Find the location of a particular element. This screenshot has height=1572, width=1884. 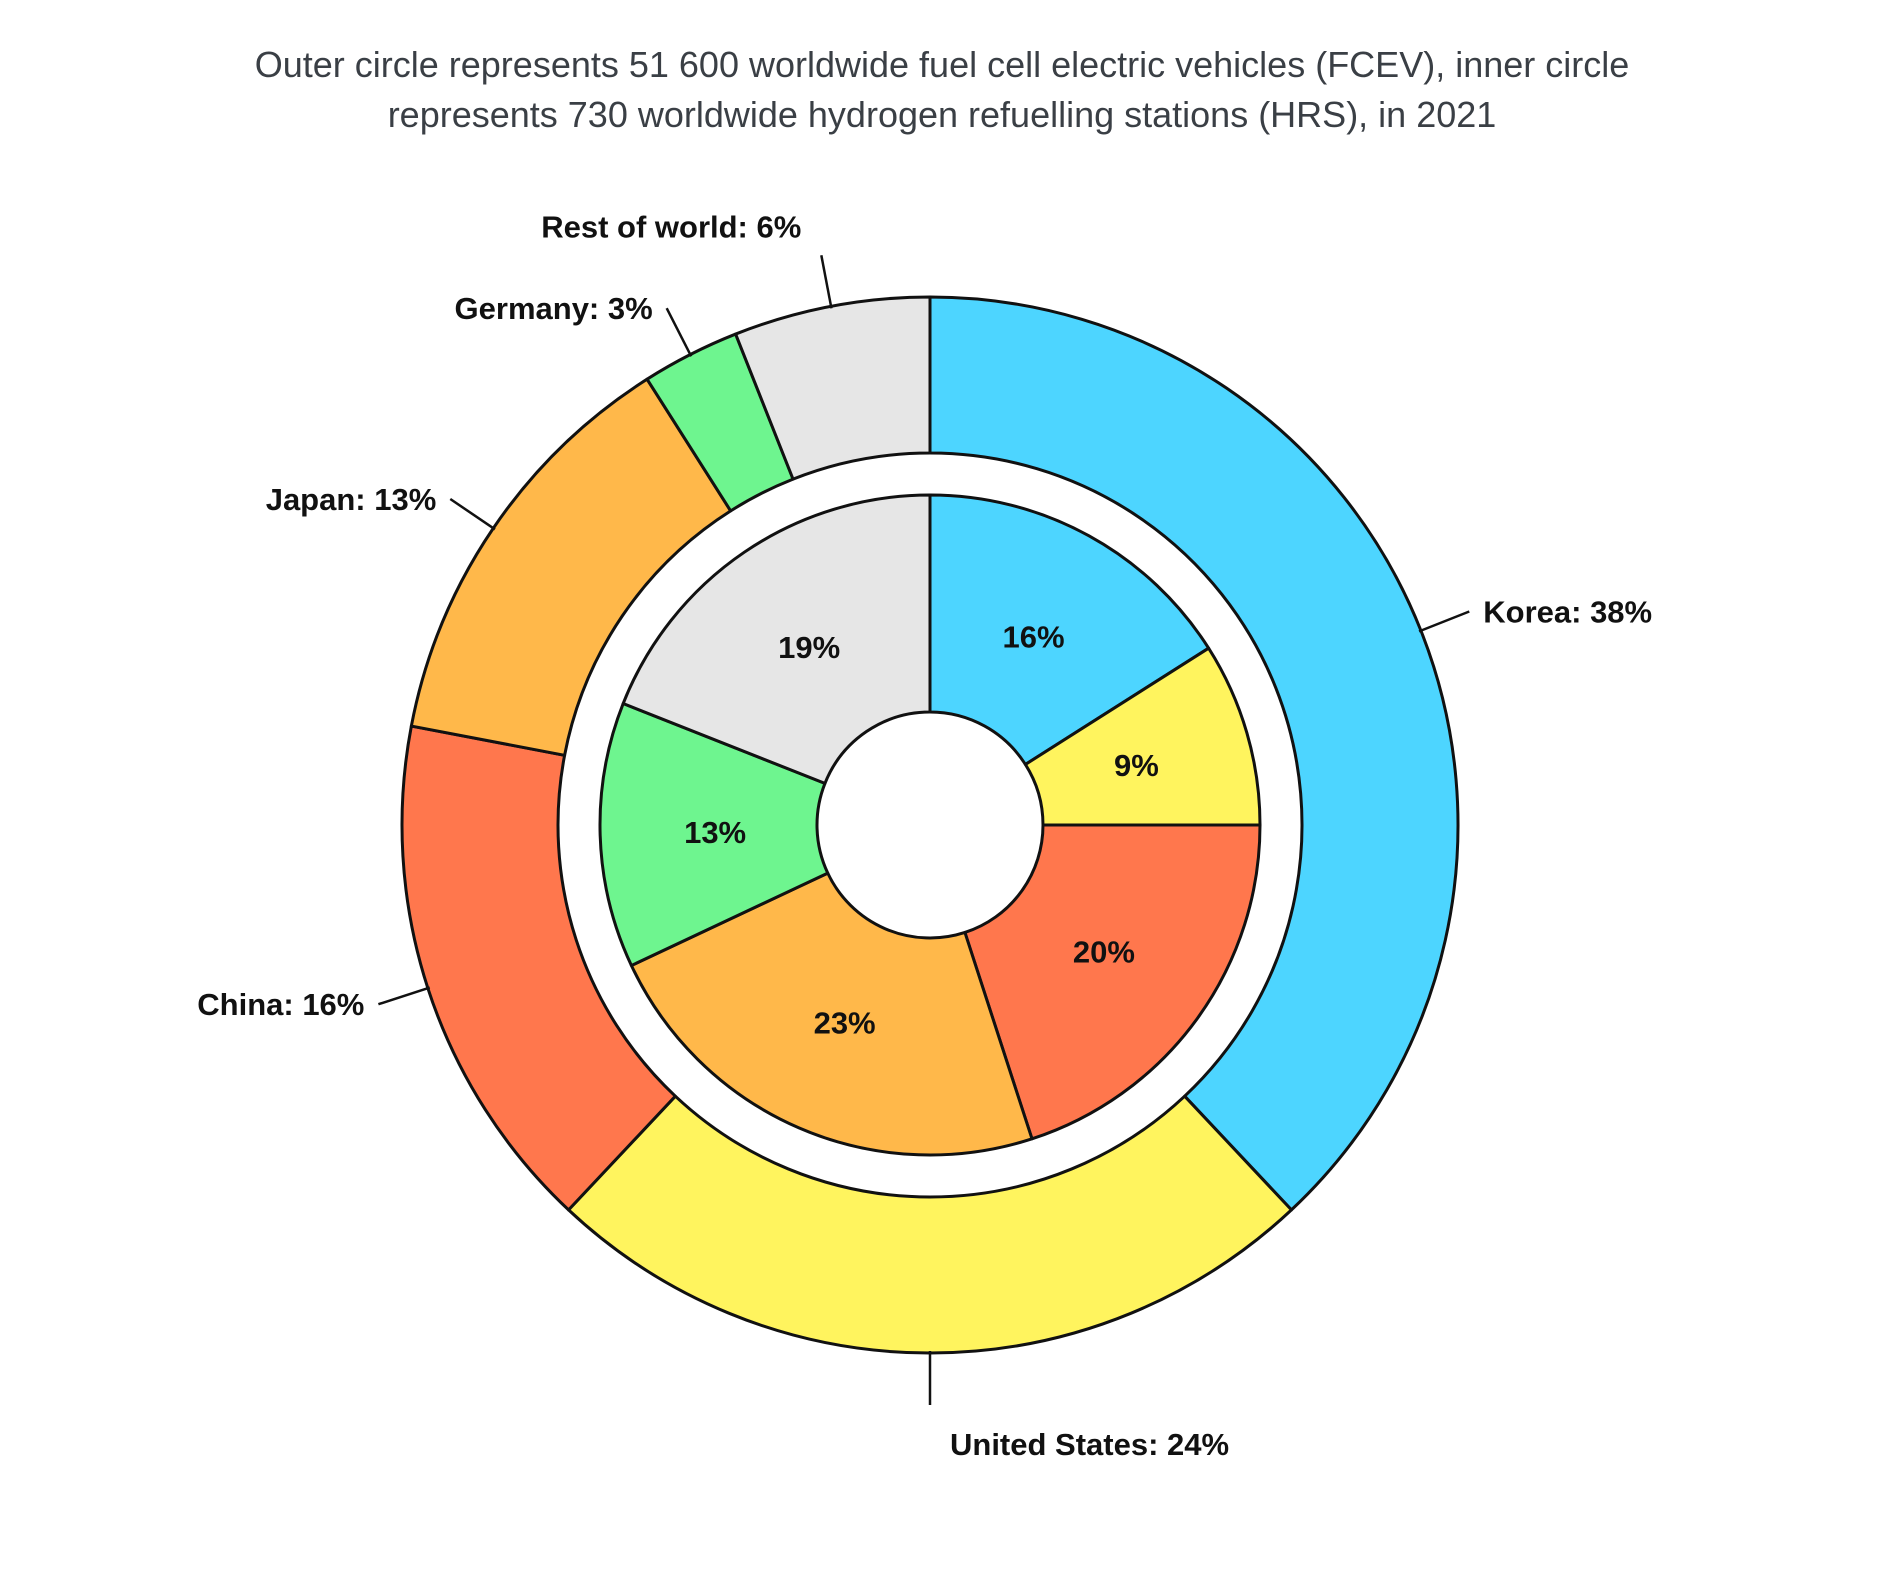

outer-label-china: China: 16% is located at coordinates (280, 1004).